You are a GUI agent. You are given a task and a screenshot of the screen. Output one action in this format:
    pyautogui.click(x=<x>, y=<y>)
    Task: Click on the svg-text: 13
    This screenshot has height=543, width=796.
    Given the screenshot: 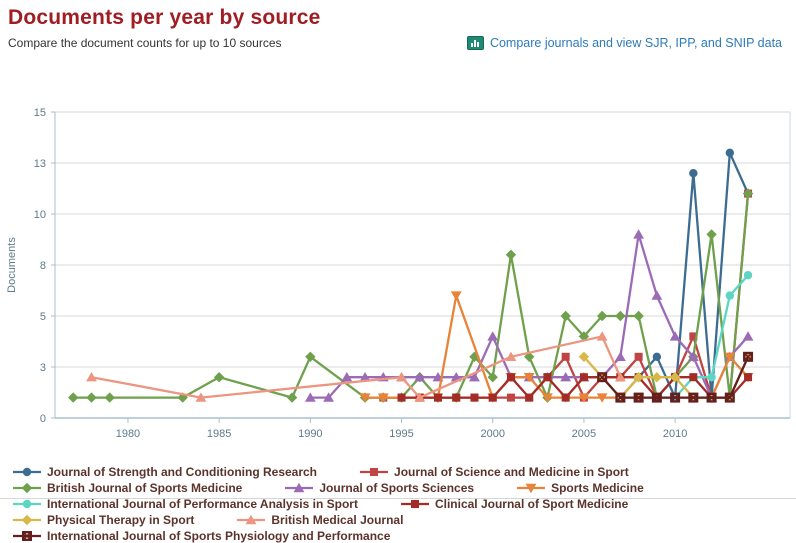 What is the action you would take?
    pyautogui.click(x=40, y=164)
    